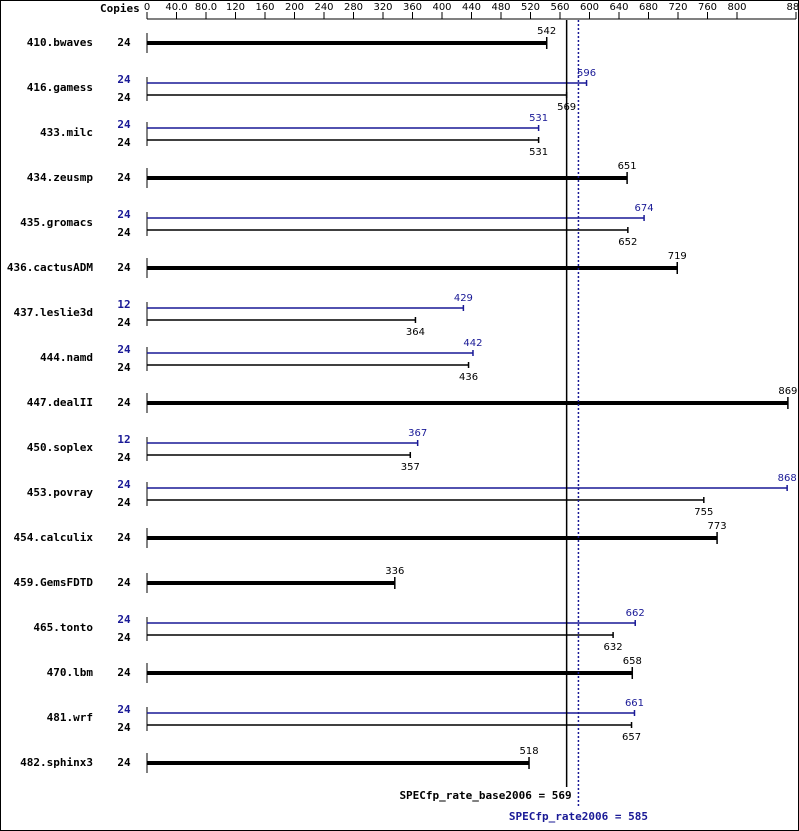 This screenshot has height=831, width=799. I want to click on peak-value-label: 661, so click(634, 703).